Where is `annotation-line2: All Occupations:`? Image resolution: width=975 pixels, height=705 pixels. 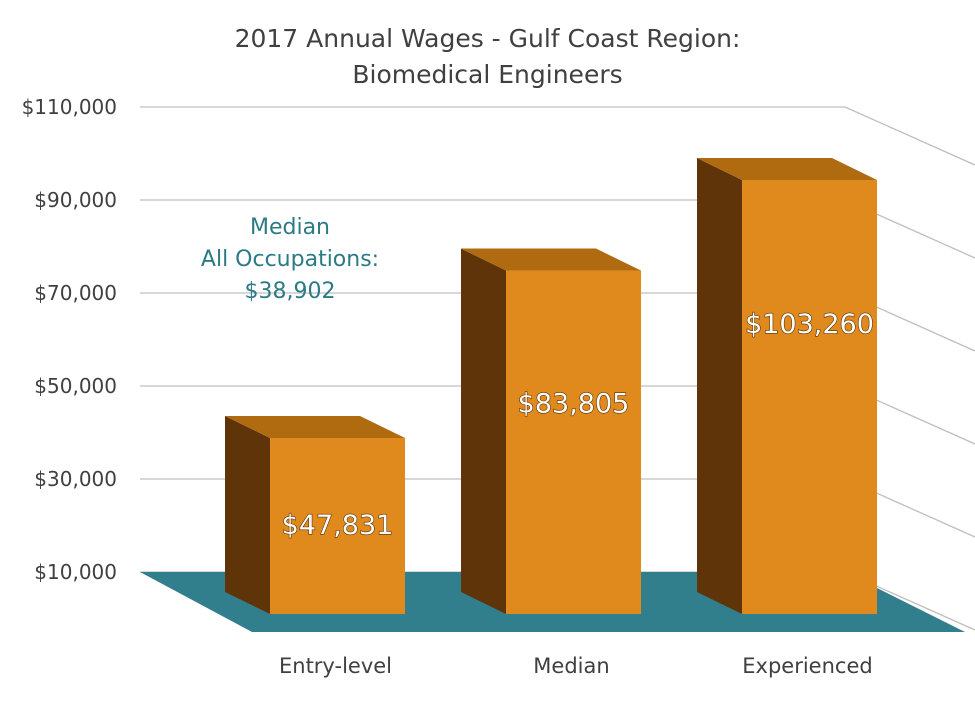
annotation-line2: All Occupations: is located at coordinates (290, 259).